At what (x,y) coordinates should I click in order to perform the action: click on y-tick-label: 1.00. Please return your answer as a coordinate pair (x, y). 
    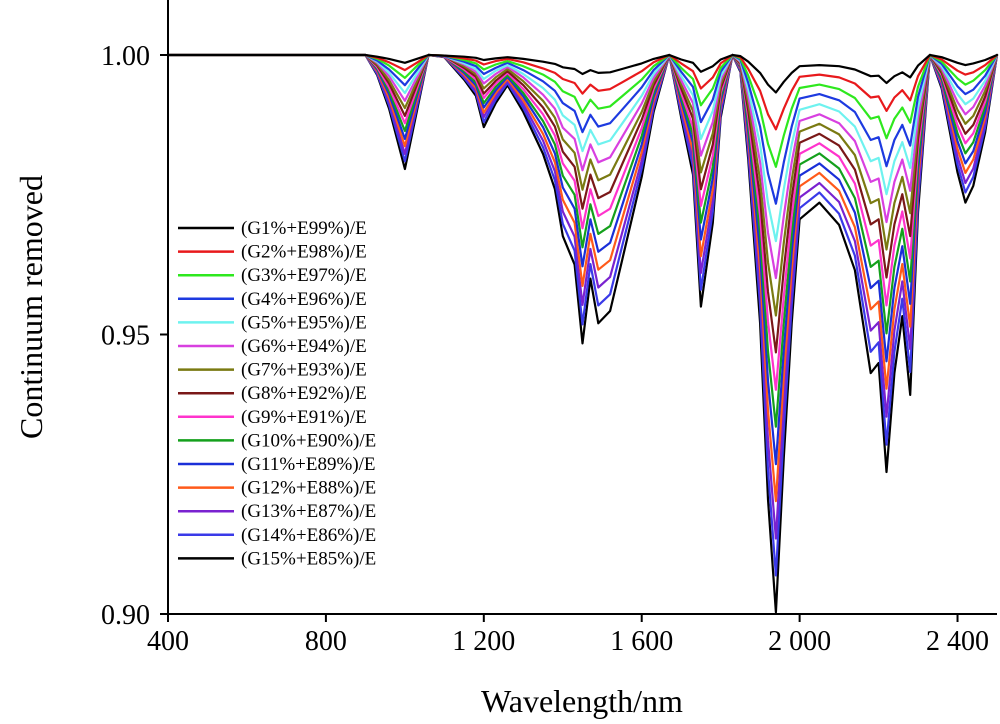
    Looking at the image, I should click on (125, 56).